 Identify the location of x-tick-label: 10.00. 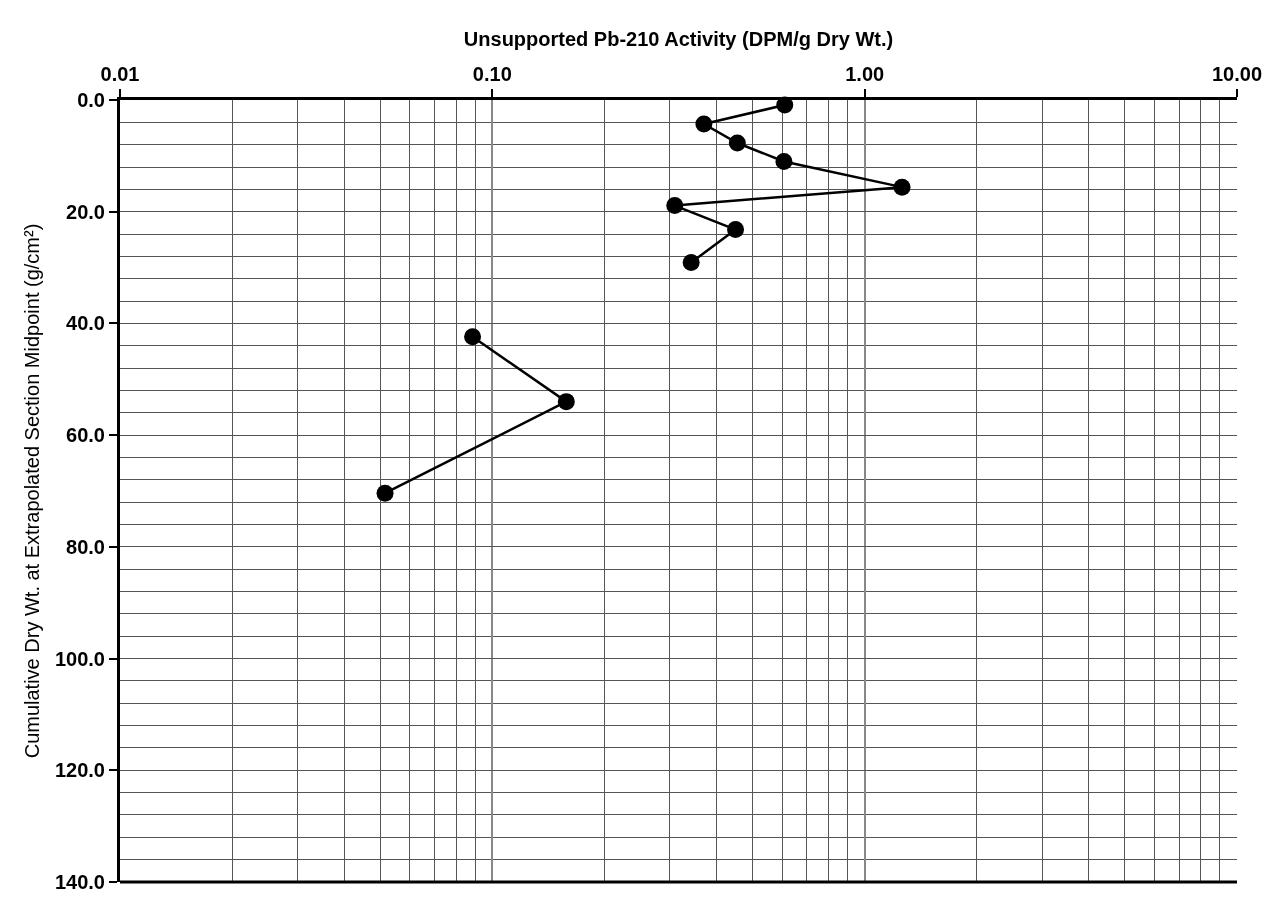
(1237, 74).